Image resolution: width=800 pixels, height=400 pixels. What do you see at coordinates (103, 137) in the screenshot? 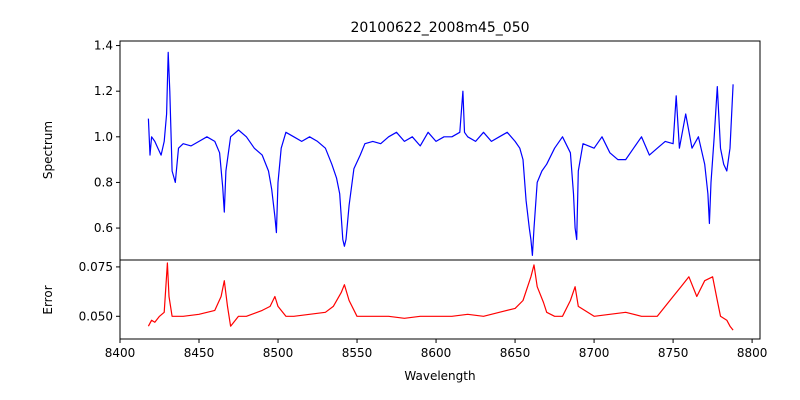
I see `spectrum-y-tick-label: 1.0` at bounding box center [103, 137].